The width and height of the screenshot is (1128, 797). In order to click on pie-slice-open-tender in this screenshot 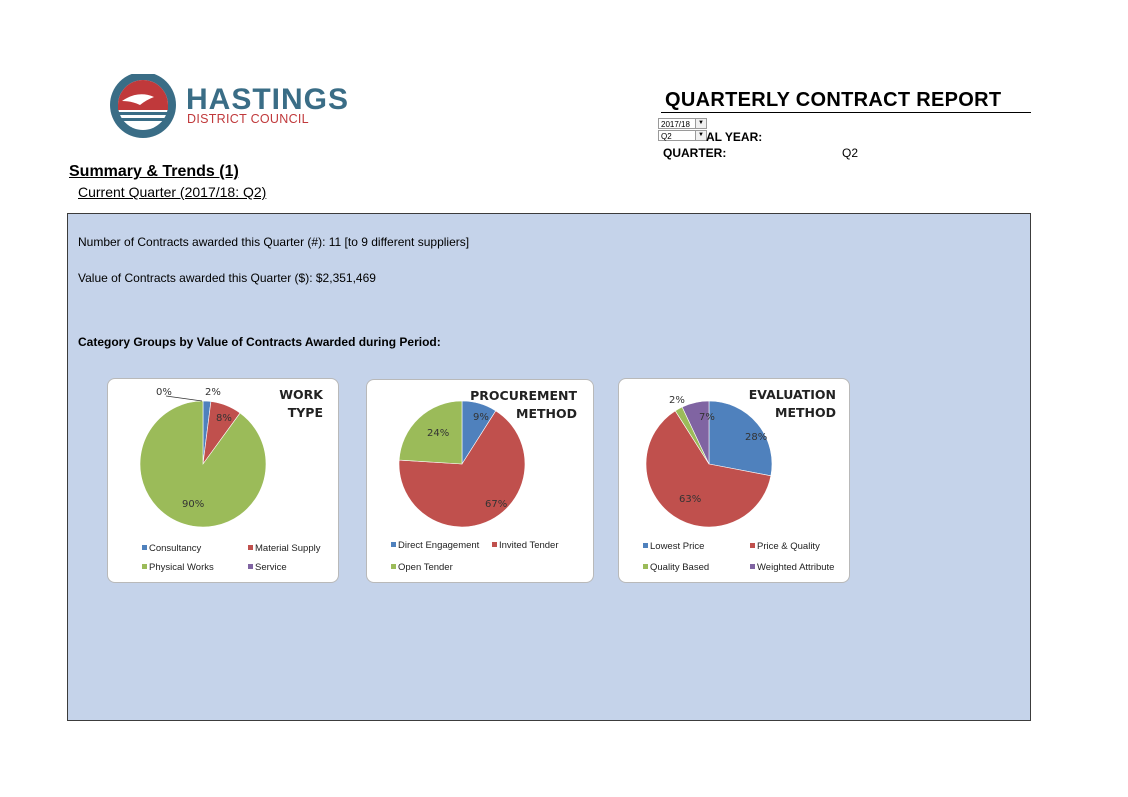, I will do `click(430, 432)`.